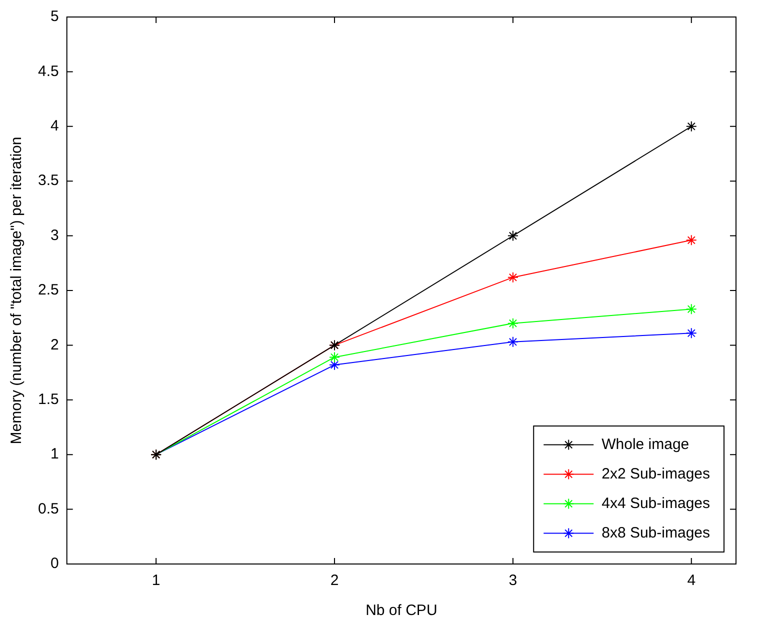  What do you see at coordinates (334, 581) in the screenshot?
I see `x-tick-label: 2` at bounding box center [334, 581].